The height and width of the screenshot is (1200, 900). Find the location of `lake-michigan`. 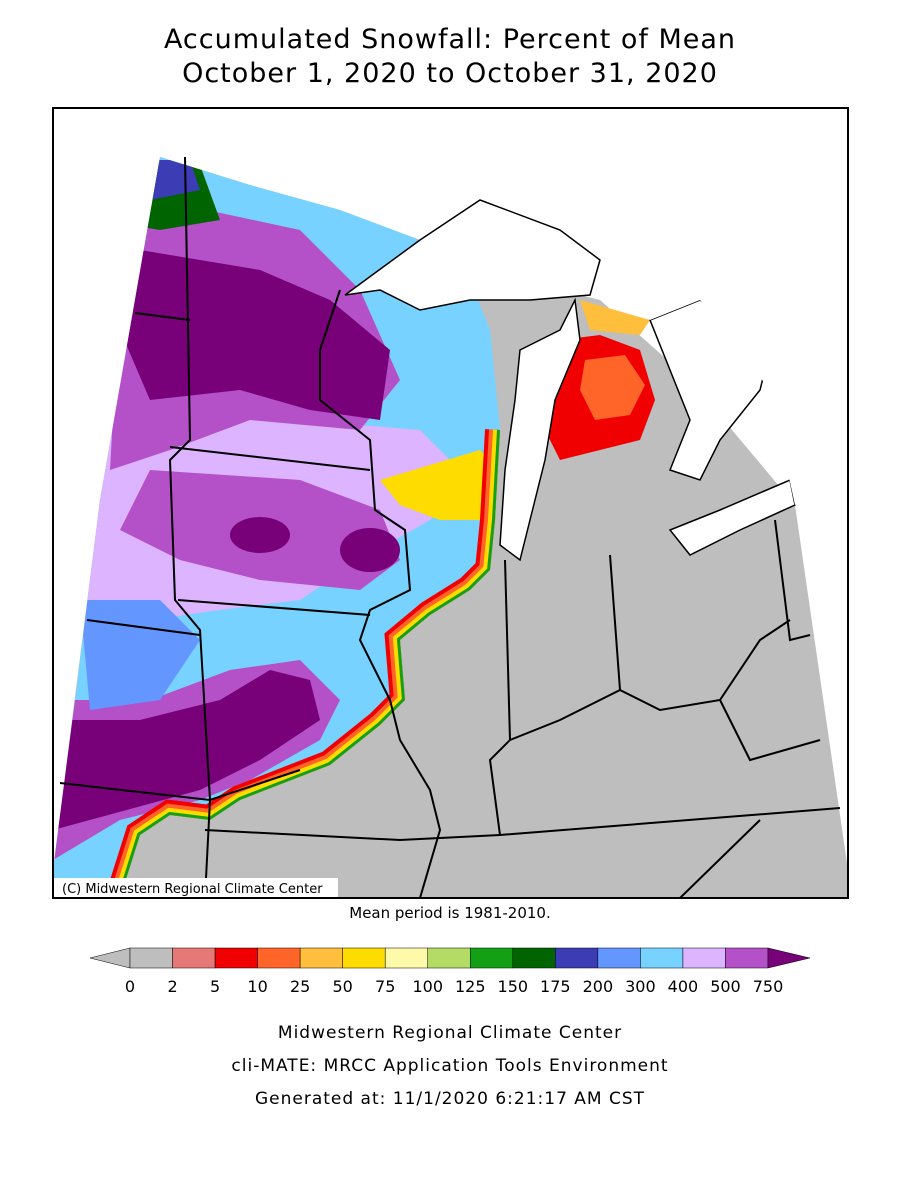

lake-michigan is located at coordinates (540, 429).